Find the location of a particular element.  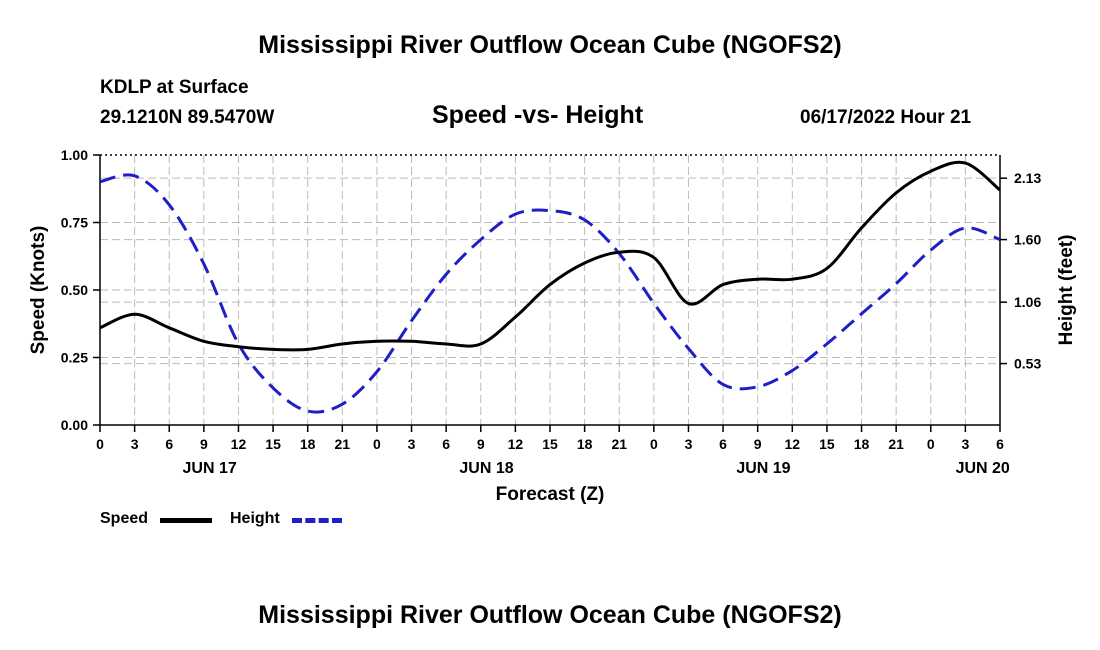

y-tick-label: 1.00 is located at coordinates (74, 155).